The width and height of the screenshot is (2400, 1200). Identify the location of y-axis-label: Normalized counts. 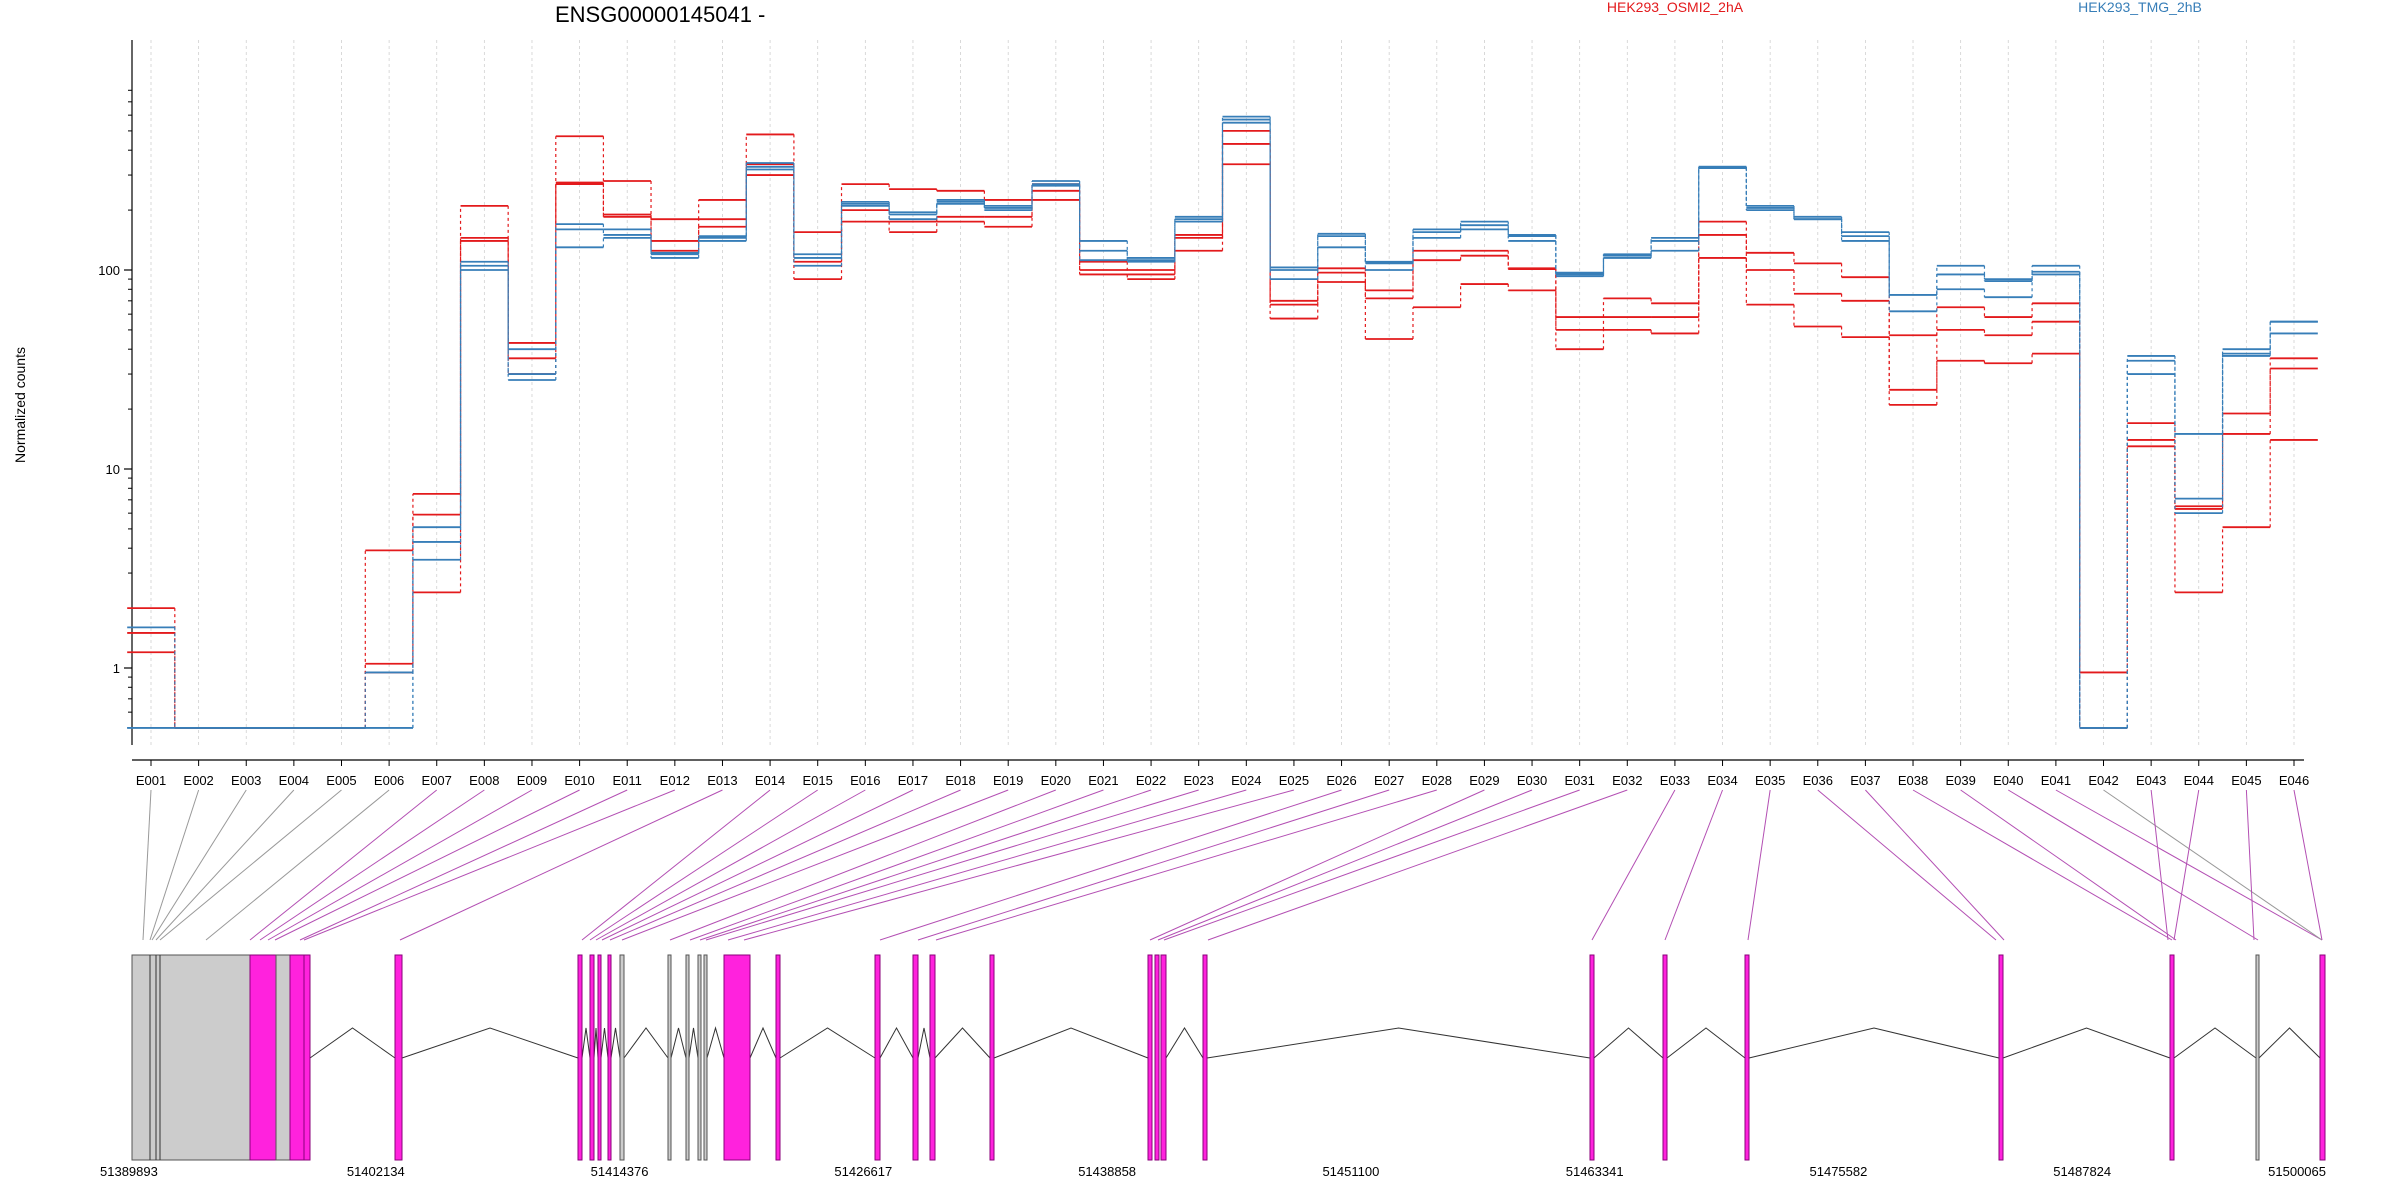
(20, 405).